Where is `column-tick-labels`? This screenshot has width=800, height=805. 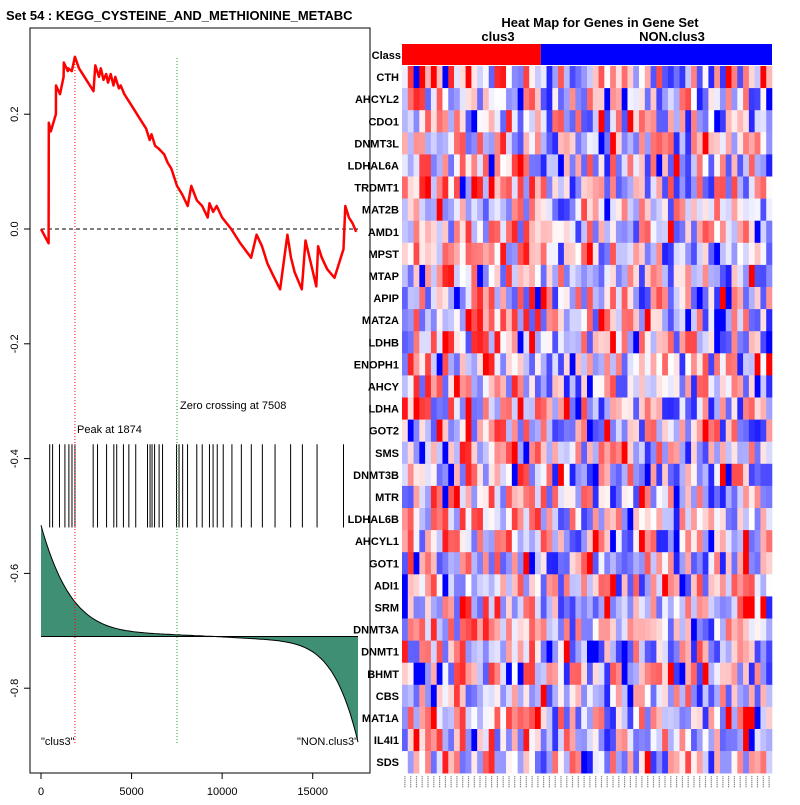
column-tick-labels is located at coordinates (587, 782).